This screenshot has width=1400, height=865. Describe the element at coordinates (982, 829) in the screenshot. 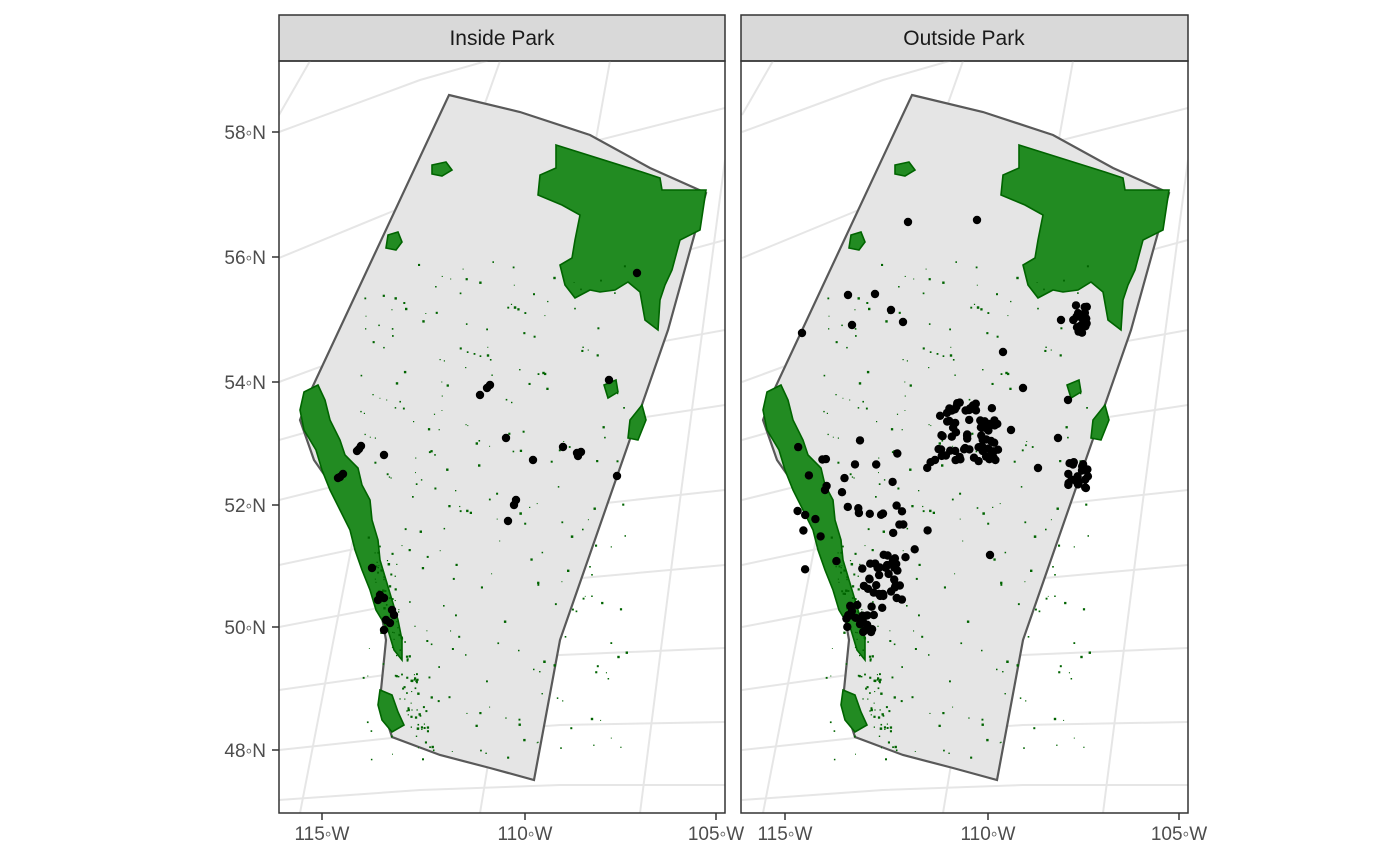

I see `x-axis-right: 115◦W 110◦W 105◦W` at that location.